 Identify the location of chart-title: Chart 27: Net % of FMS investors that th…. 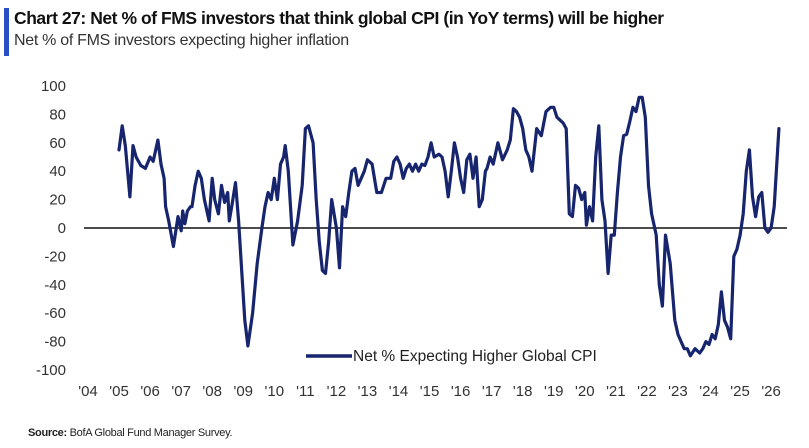
(339, 18).